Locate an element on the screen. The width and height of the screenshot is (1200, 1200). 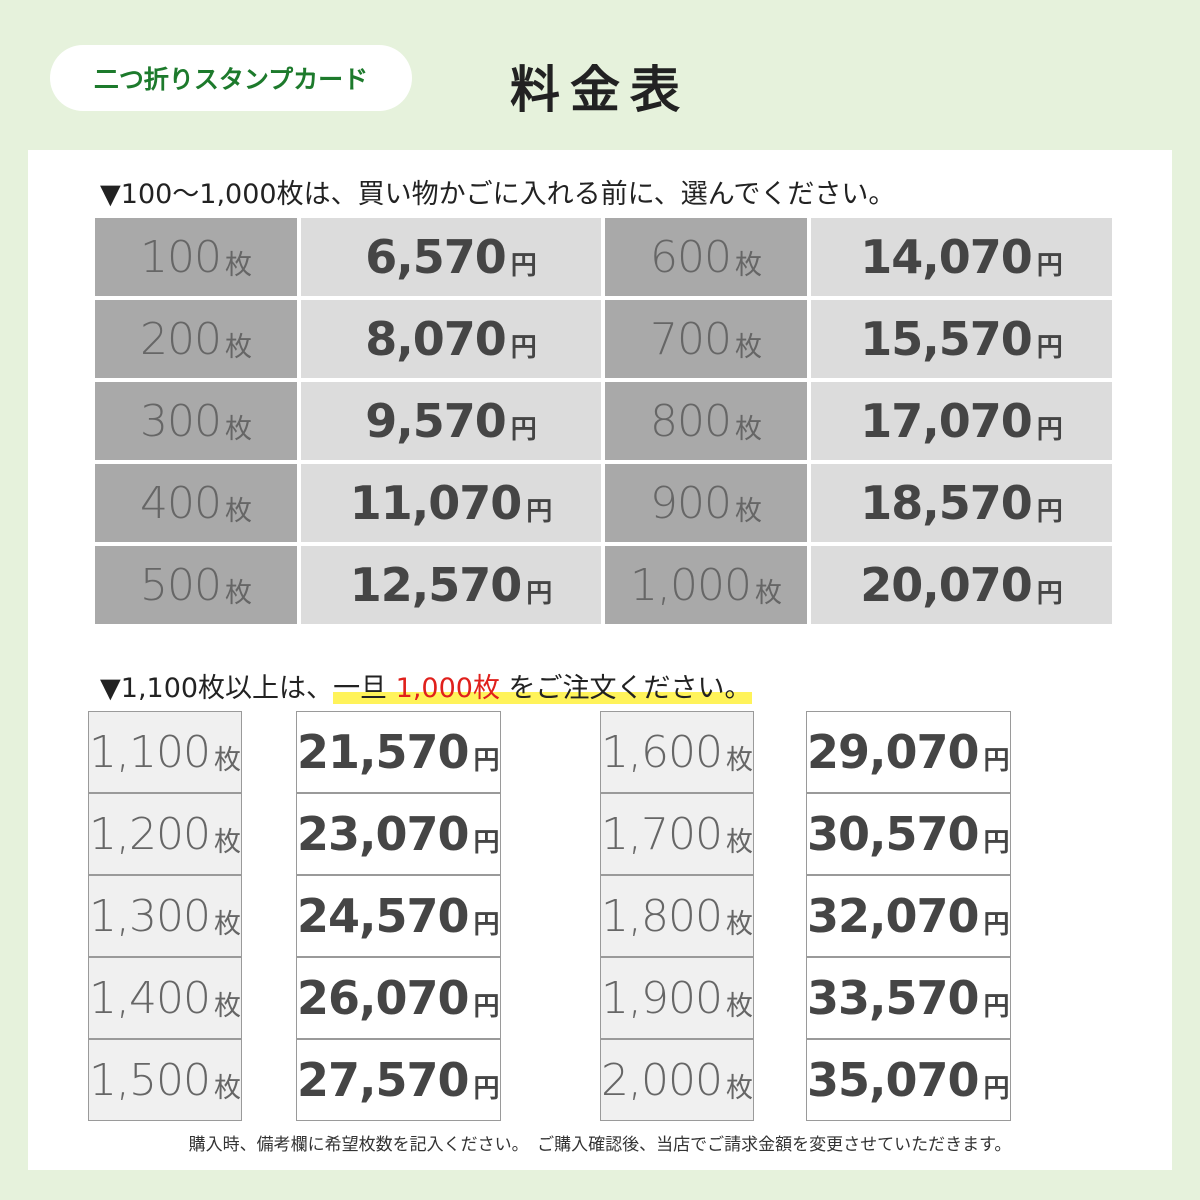
price-cell: 30,570 円 is located at coordinates (908, 834).